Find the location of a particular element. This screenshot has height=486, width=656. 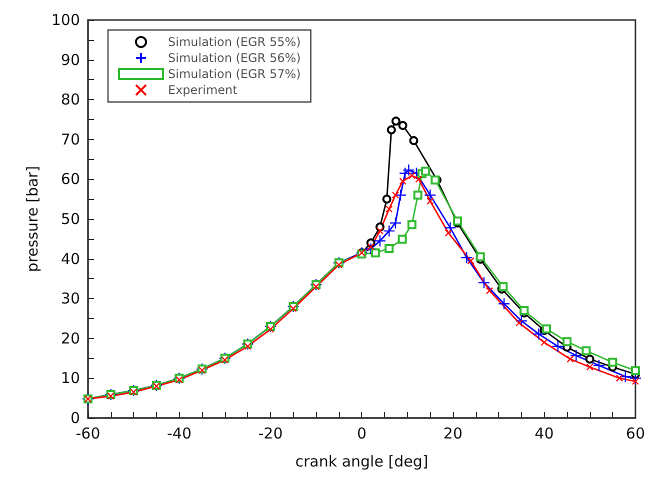

y-tick-label: 0 is located at coordinates (75, 418).